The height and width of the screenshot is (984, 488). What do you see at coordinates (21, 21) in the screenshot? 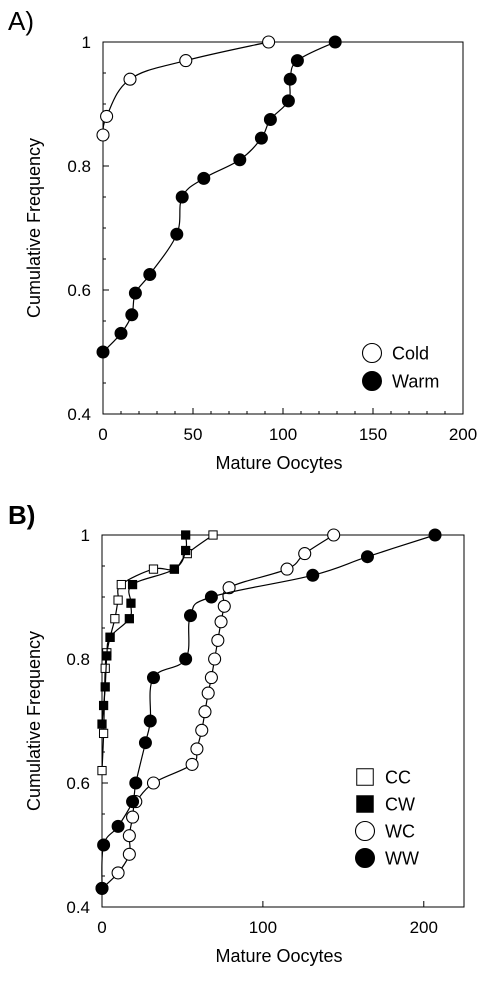
I see `panel-label: A)` at bounding box center [21, 21].